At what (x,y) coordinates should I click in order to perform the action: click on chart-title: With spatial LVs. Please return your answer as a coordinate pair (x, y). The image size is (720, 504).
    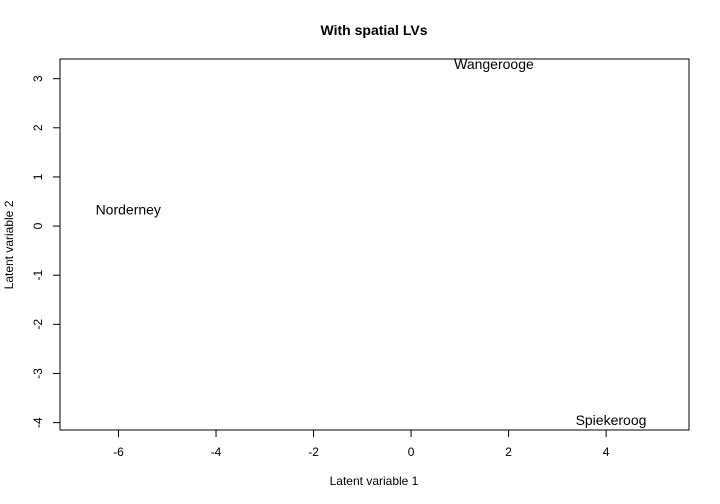
    Looking at the image, I should click on (374, 30).